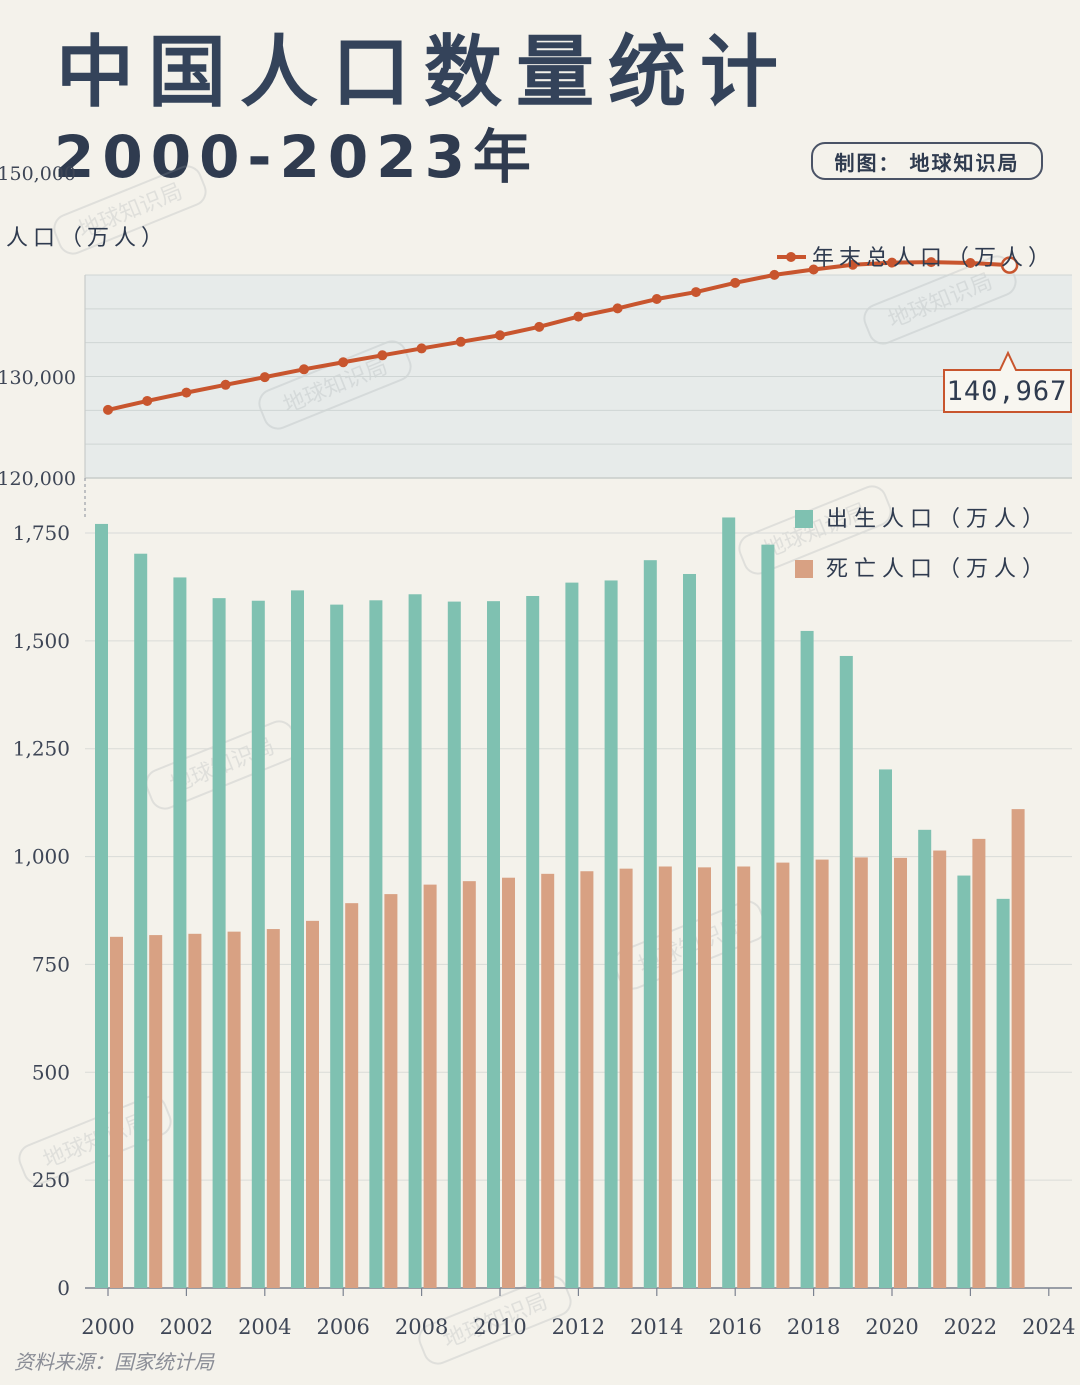 This screenshot has width=1080, height=1385. I want to click on bar-y-tick-label: 500, so click(51, 1072).